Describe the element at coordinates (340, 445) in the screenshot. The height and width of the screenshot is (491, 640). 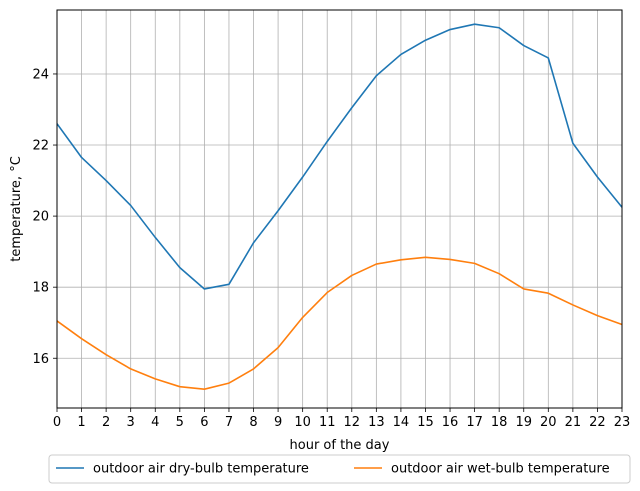
I see `x-axis-label: hour of the day` at that location.